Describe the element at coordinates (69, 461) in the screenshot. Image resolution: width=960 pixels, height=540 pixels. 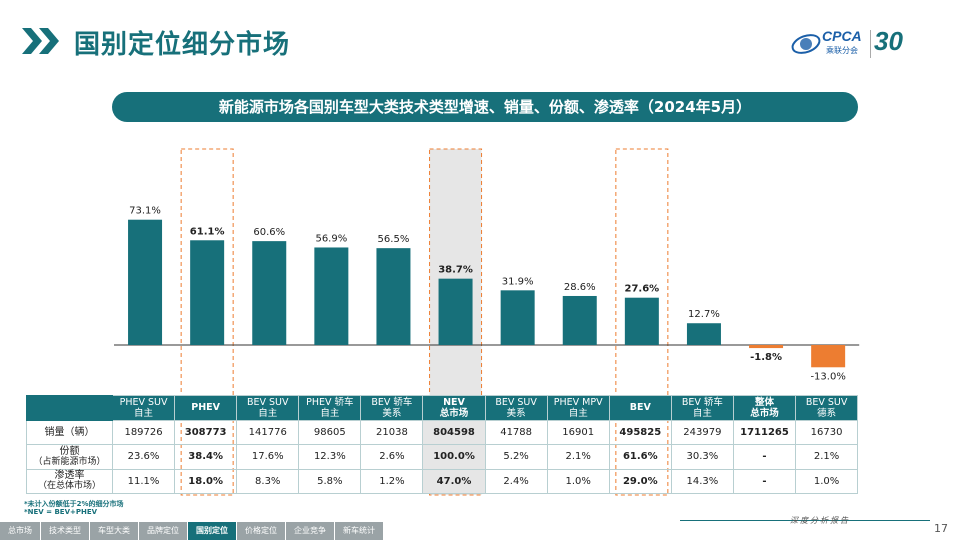
I see `row-header-line2: （占新能源市场）` at that location.